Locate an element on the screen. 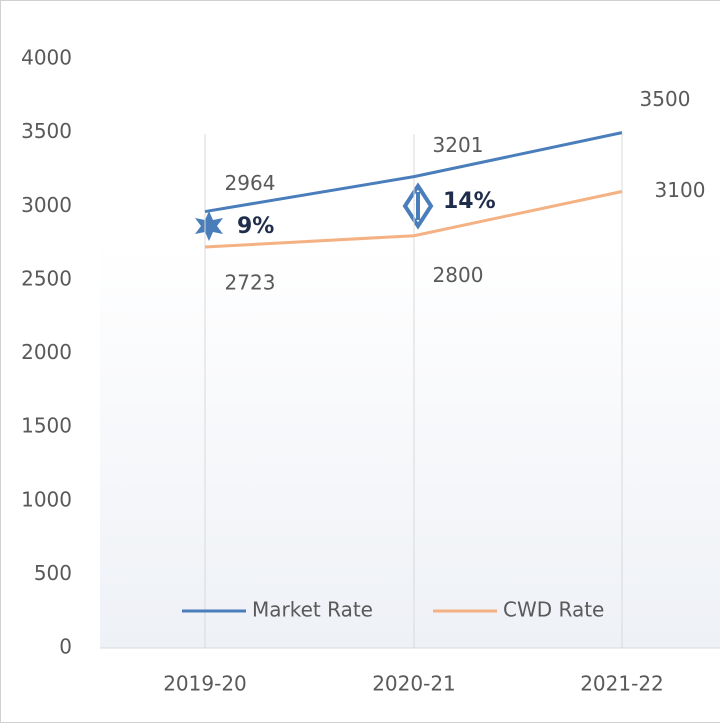 Image resolution: width=720 pixels, height=724 pixels. y-tick-label: 2500 is located at coordinates (46, 278).